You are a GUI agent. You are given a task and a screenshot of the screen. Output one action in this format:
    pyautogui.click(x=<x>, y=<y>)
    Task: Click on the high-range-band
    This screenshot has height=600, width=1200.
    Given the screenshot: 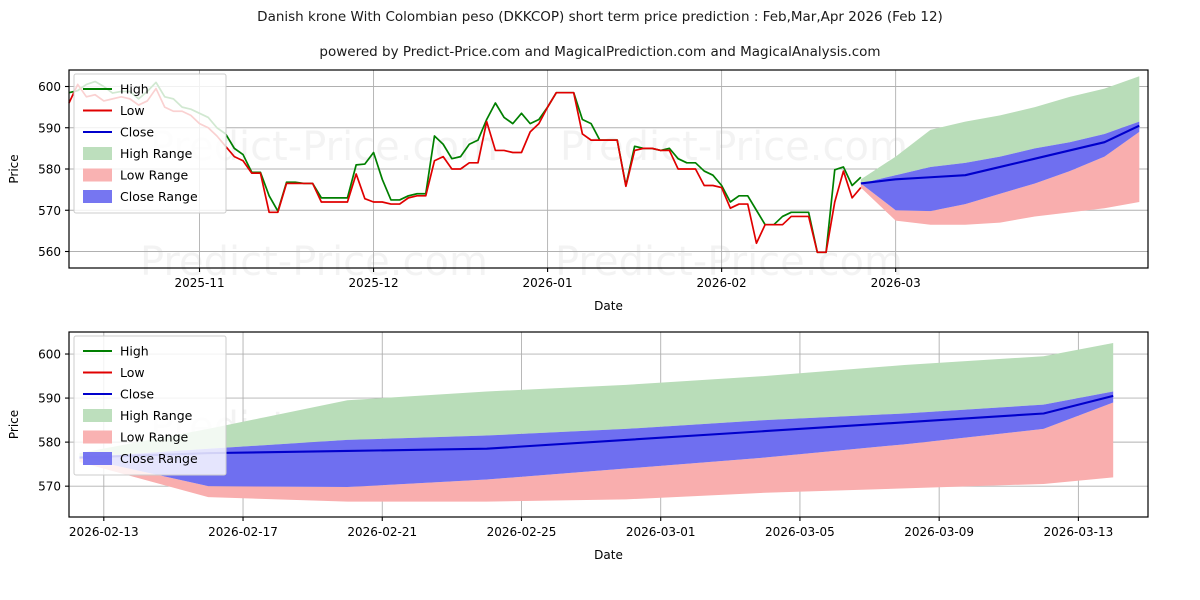 What is the action you would take?
    pyautogui.click(x=1000, y=130)
    